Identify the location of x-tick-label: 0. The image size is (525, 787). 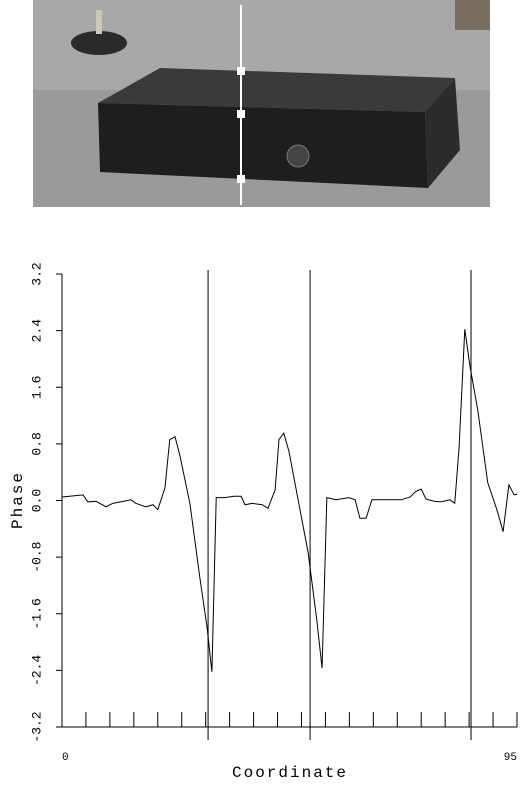
(65, 758).